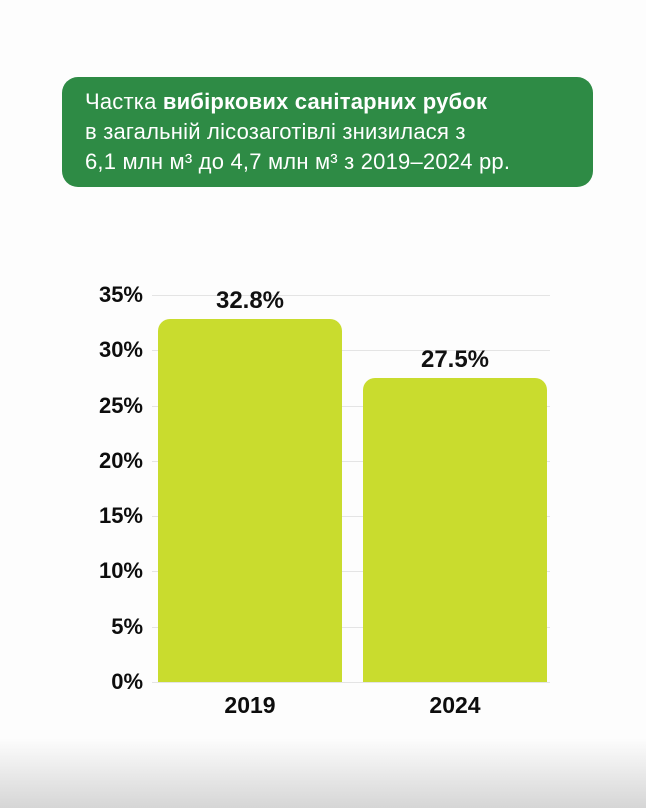  Describe the element at coordinates (120, 571) in the screenshot. I see `y-tick-label: 10%` at that location.